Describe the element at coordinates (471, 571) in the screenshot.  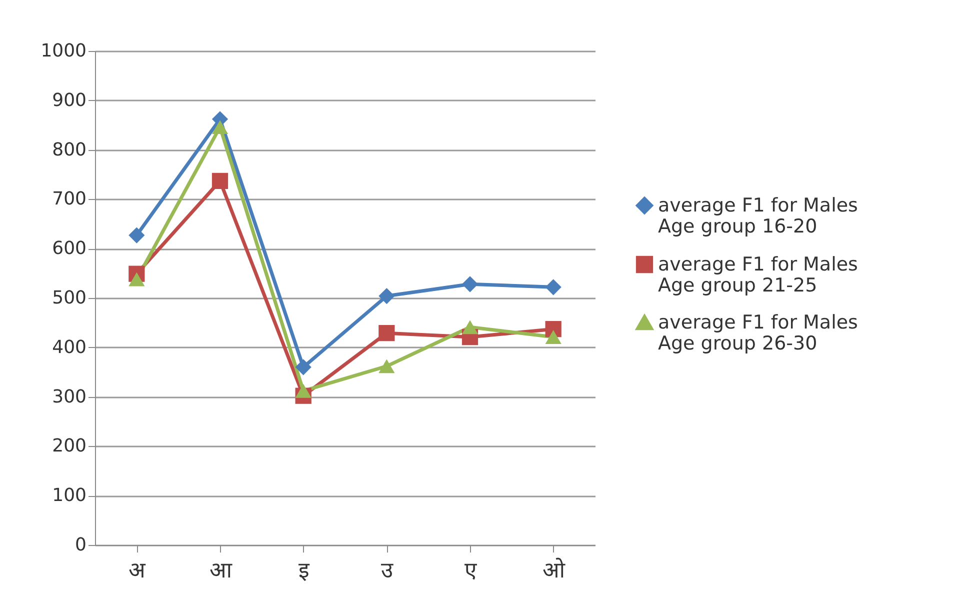
I see `x-tick-label: ए` at that location.